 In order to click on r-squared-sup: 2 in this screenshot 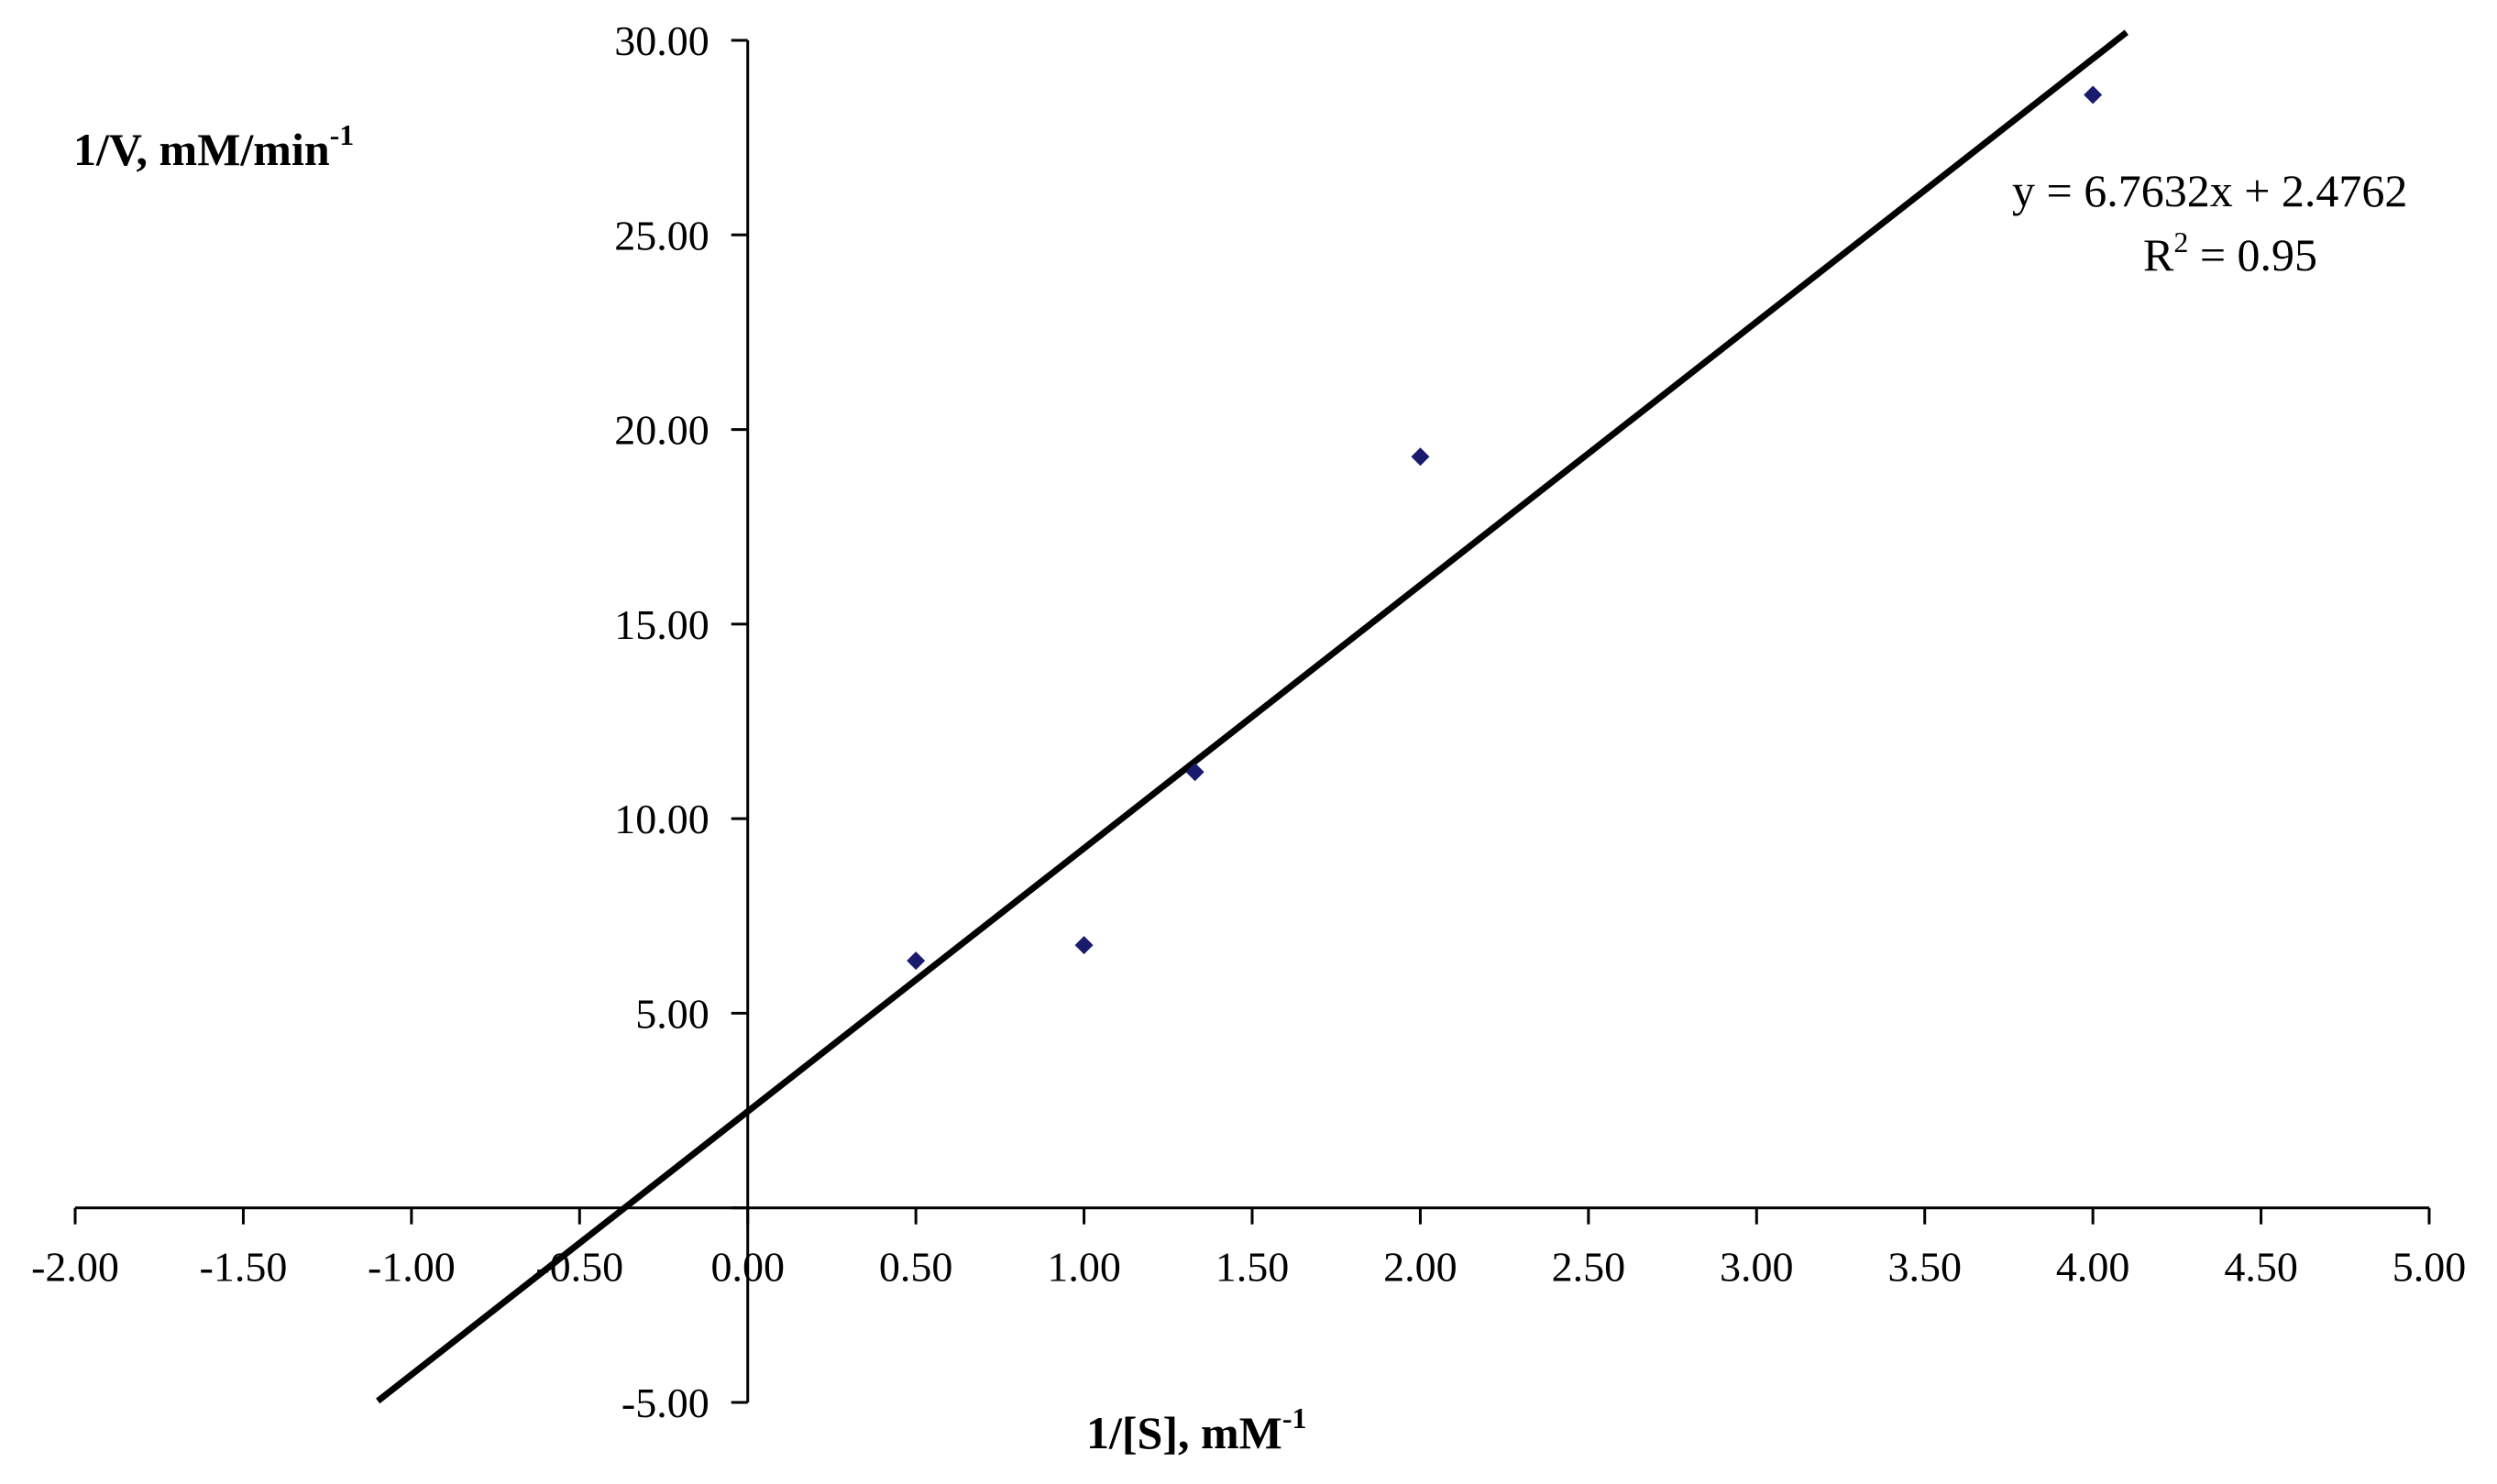, I will do `click(2180, 241)`.